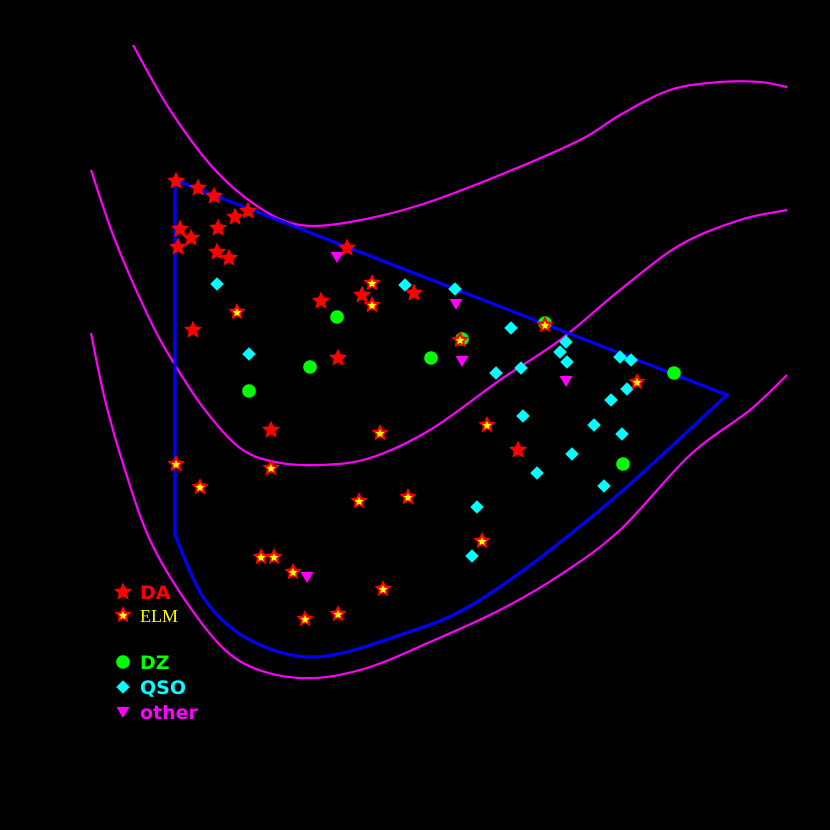 This screenshot has width=830, height=830. I want to click on other-legend-symbol, so click(123, 712).